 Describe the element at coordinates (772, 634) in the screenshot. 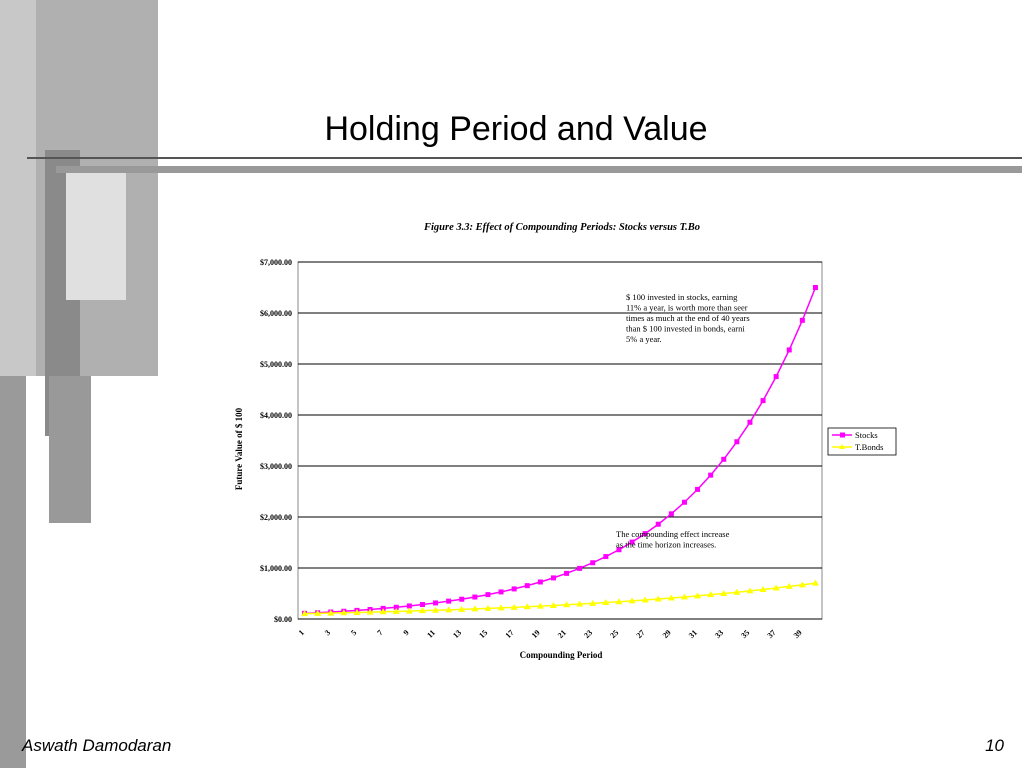

I see `x-tick-label: 37` at that location.